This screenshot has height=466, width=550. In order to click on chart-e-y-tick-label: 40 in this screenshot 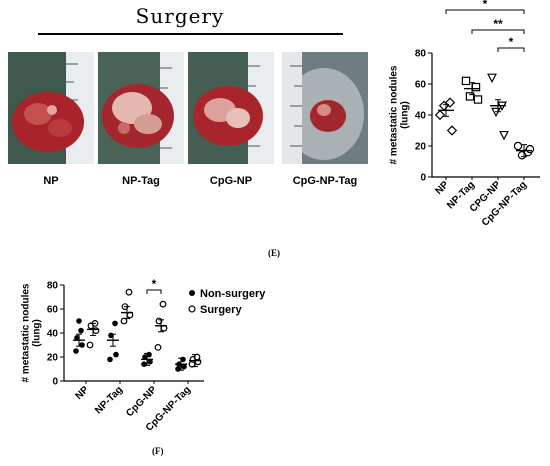, I will do `click(421, 116)`.